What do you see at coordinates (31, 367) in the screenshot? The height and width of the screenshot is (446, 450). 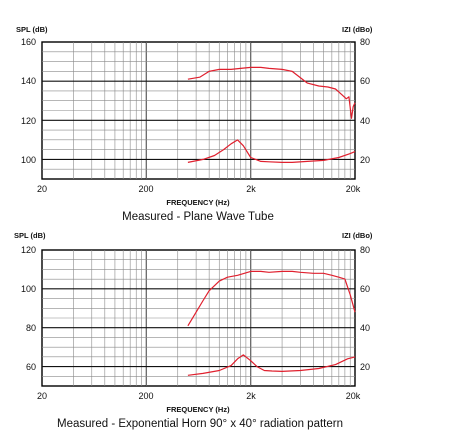 I see `y-left-tick-label: 60` at bounding box center [31, 367].